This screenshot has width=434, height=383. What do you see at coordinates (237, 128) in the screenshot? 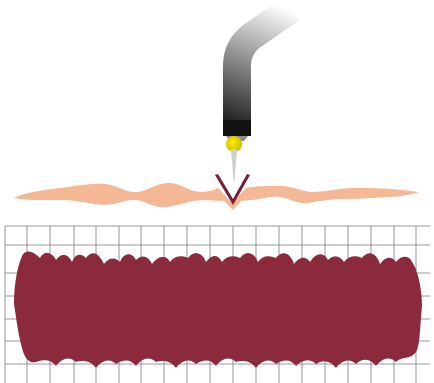
I see `probe-tube-base` at bounding box center [237, 128].